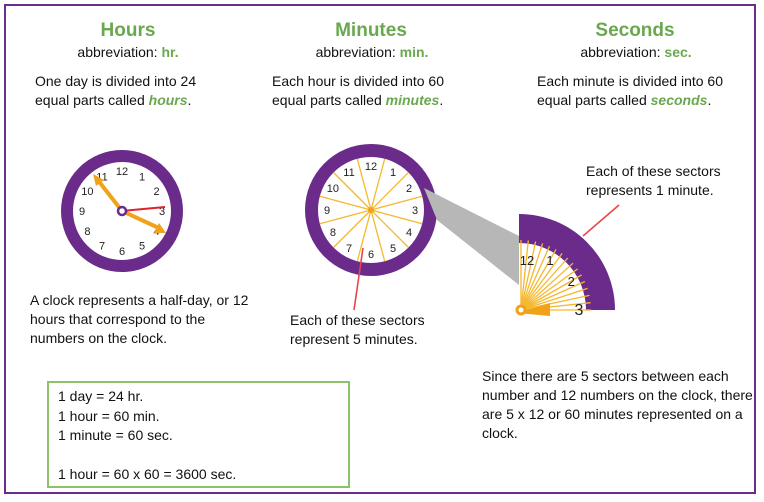 Image resolution: width=764 pixels, height=502 pixels. Describe the element at coordinates (527, 260) in the screenshot. I see `zoomed-number-12: 12` at that location.